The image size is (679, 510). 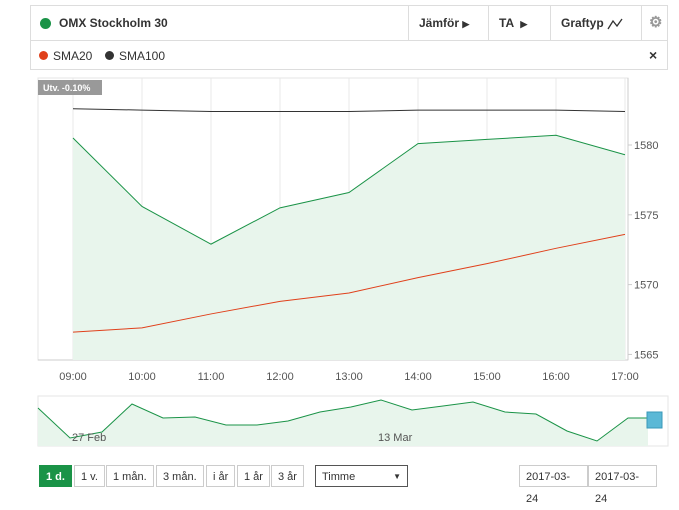 I want to click on x-tick-label: 12:00, so click(x=280, y=377).